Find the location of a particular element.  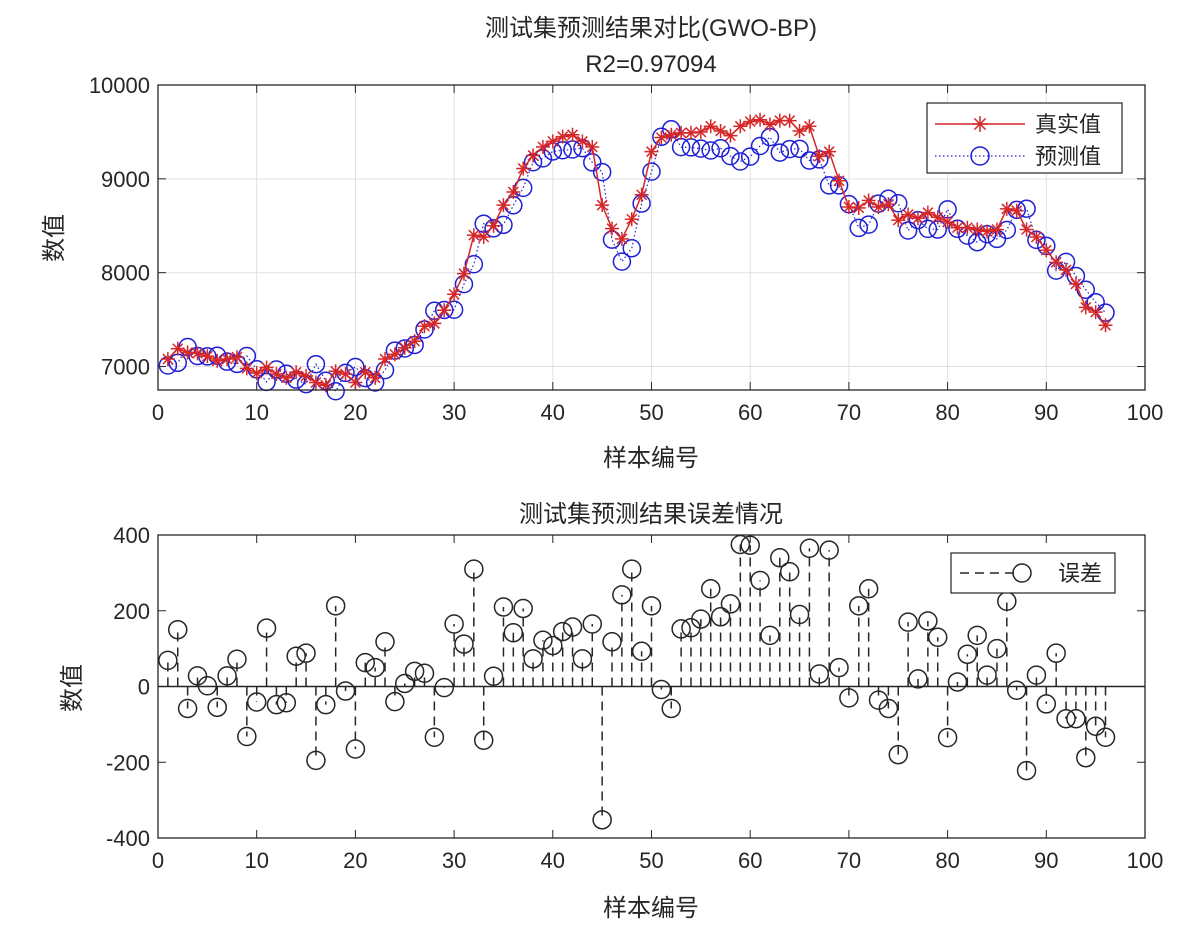

bottom-chart-xlabel: 样本编号 is located at coordinates (651, 908).